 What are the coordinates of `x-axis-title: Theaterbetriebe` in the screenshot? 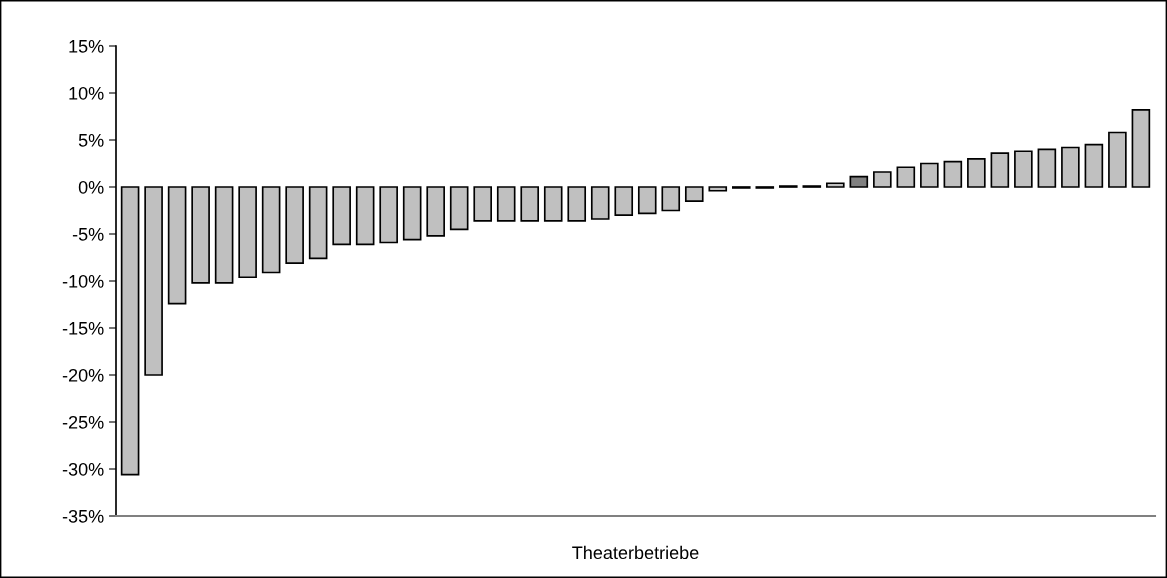 It's located at (635, 552).